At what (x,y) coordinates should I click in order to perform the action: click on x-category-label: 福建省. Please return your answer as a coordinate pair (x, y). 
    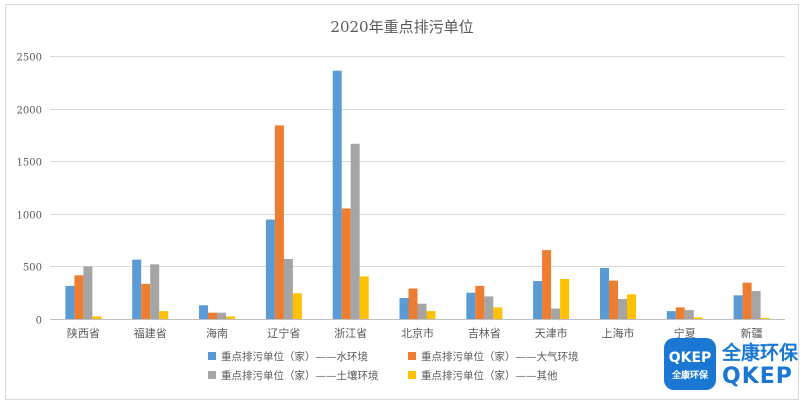
    Looking at the image, I should click on (150, 333).